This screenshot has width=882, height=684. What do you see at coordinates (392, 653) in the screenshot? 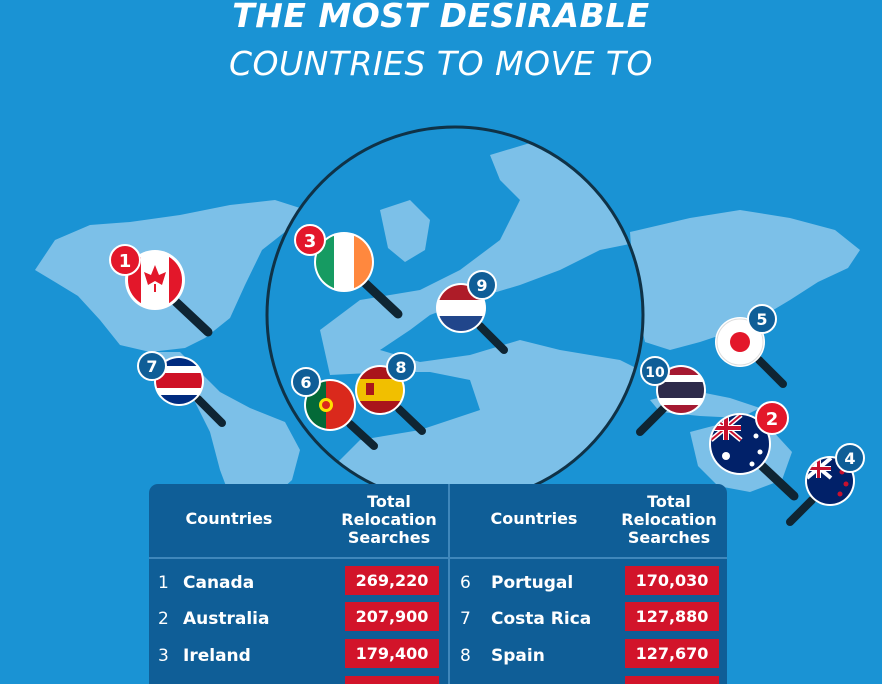
I see `row-searches: 179,400` at bounding box center [392, 653].